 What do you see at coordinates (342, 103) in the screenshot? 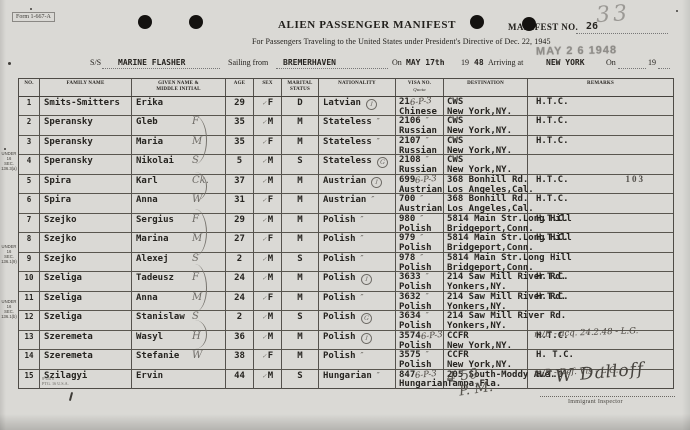
I see `nationality: Latvian` at bounding box center [342, 103].